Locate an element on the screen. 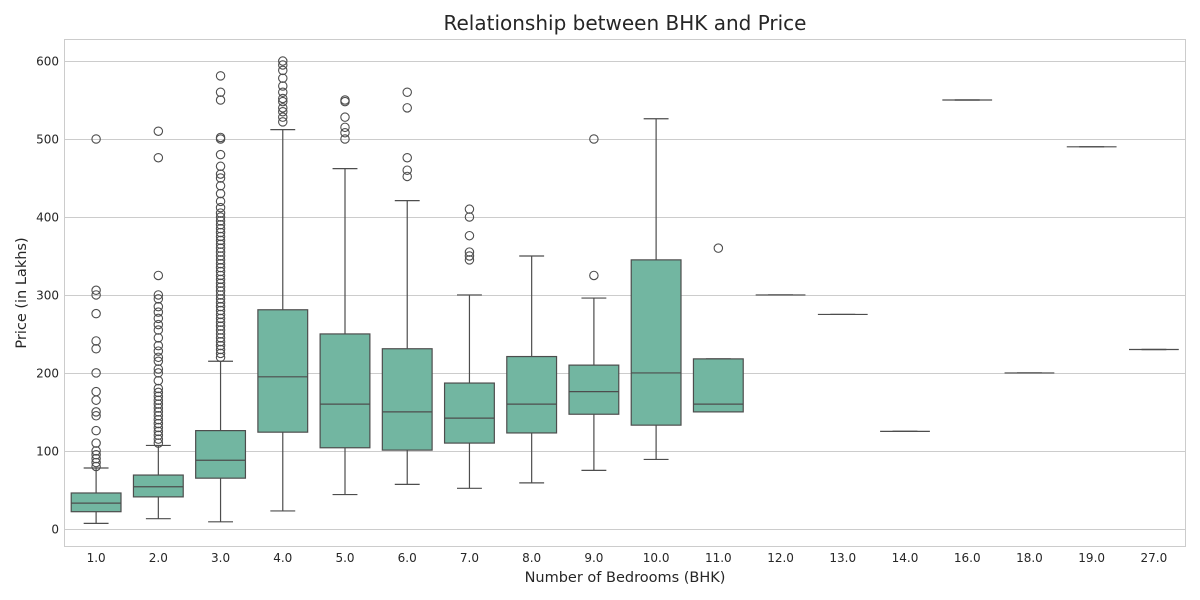  x-tick-label: 11.0 is located at coordinates (718, 558).